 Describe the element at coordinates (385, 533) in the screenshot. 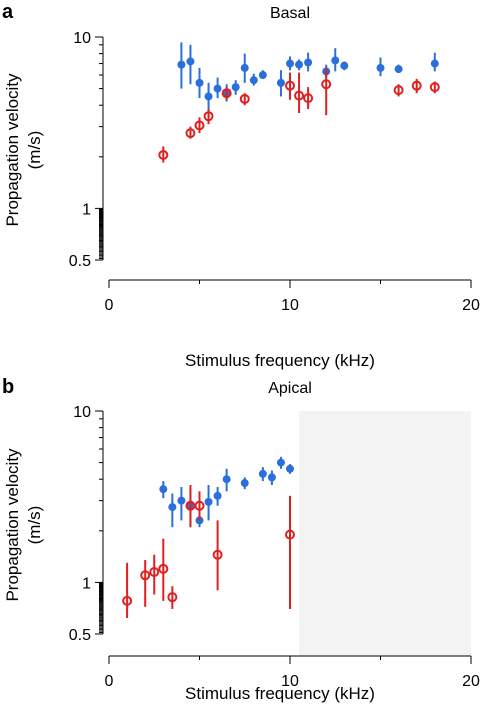

I see `shaded-region` at that location.